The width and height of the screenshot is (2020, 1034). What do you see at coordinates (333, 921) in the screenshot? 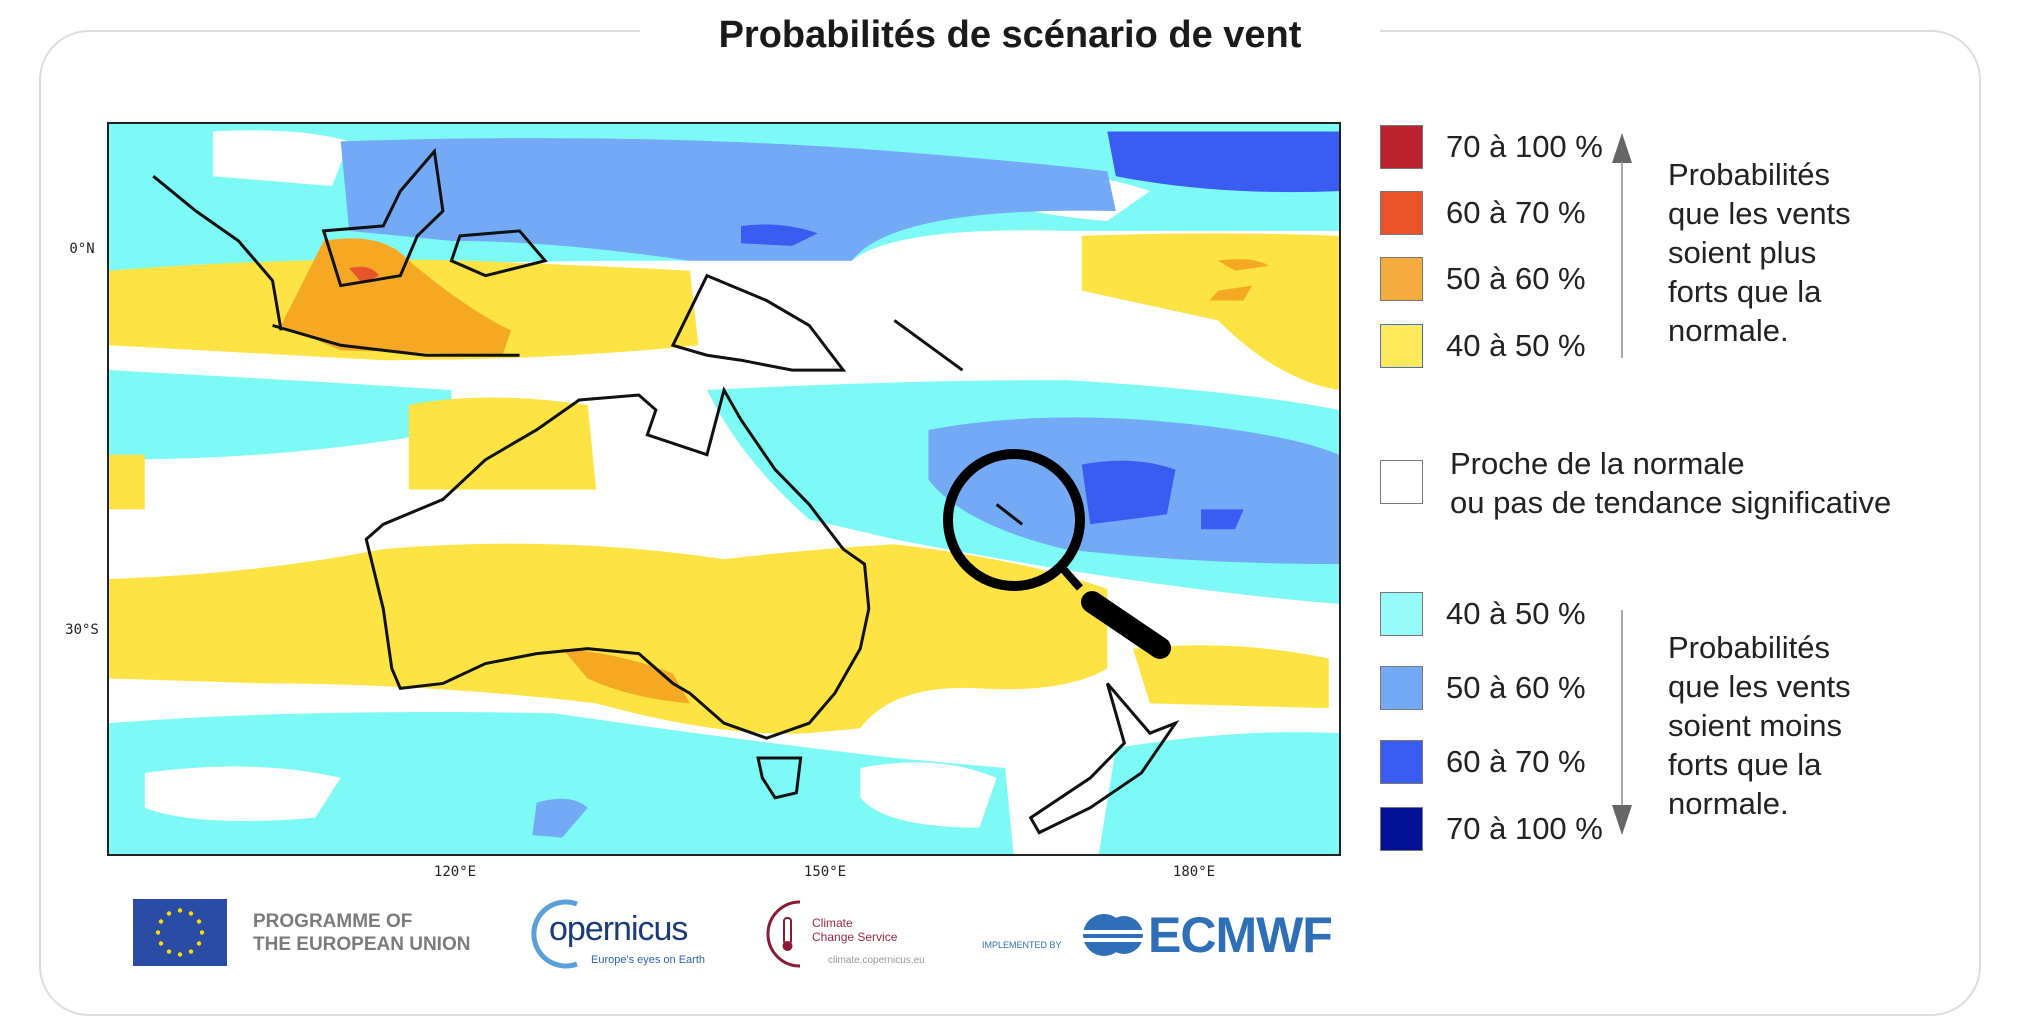
I see `eu-line: PROGRAMME OF` at bounding box center [333, 921].